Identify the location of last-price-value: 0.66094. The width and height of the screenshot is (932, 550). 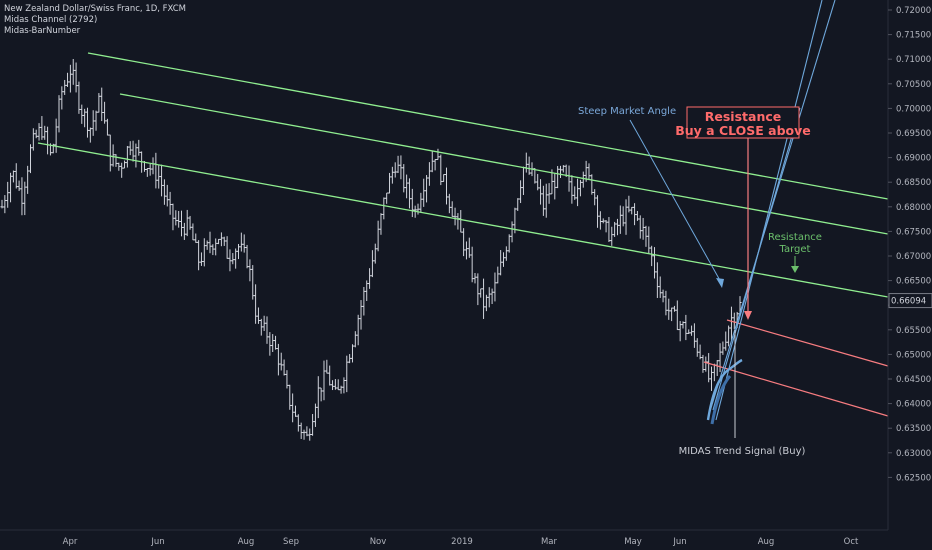
(908, 302).